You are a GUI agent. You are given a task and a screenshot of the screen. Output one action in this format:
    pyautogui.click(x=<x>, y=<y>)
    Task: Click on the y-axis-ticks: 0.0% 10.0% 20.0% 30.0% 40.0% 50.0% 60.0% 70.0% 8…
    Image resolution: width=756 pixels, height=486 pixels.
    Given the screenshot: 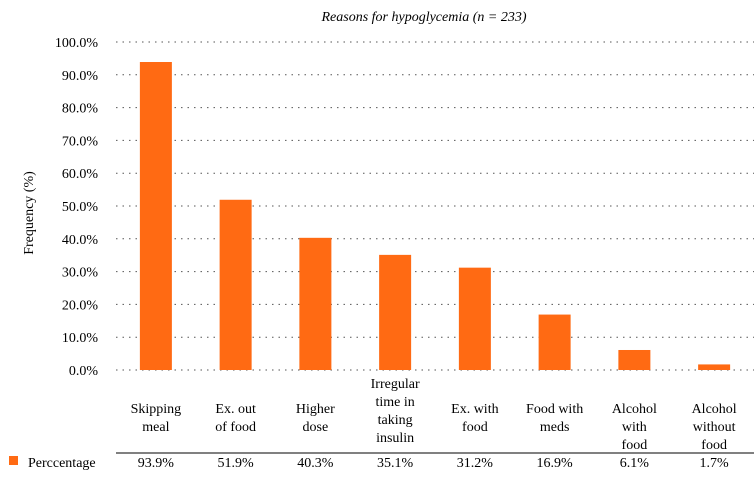 What is the action you would take?
    pyautogui.click(x=77, y=207)
    